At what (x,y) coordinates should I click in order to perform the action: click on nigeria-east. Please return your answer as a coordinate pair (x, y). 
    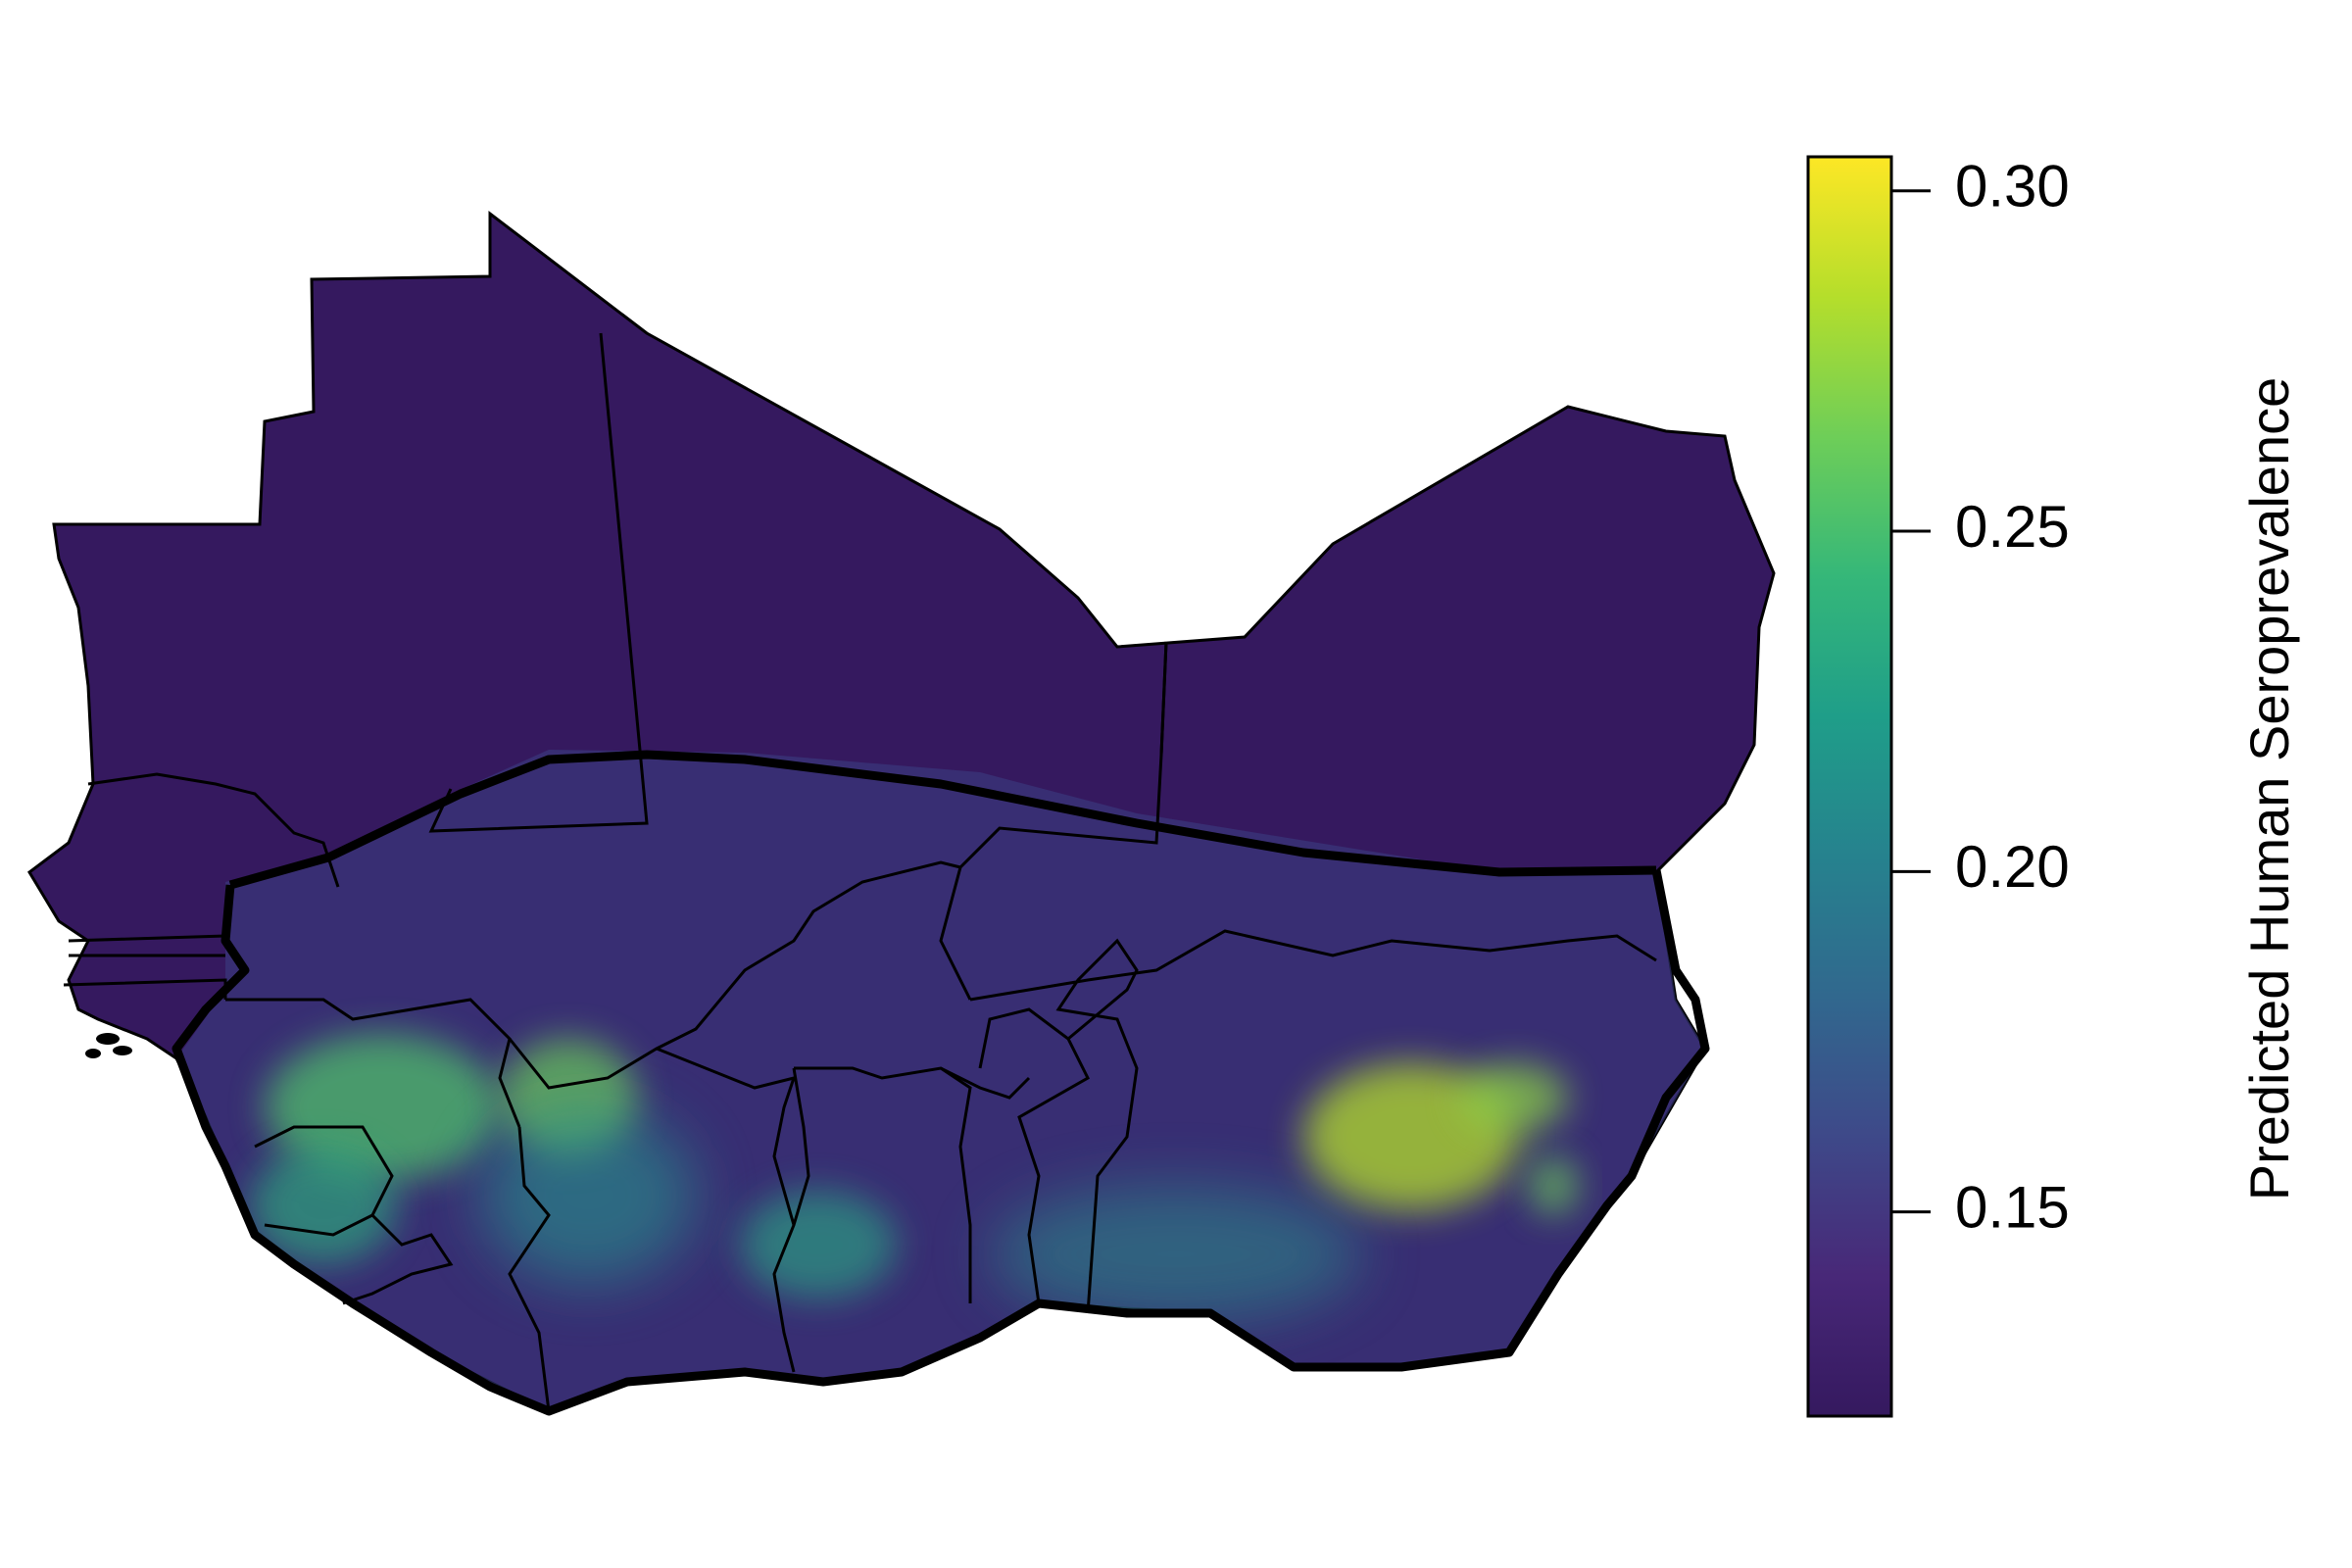
    Looking at the image, I should click on (1514, 1097).